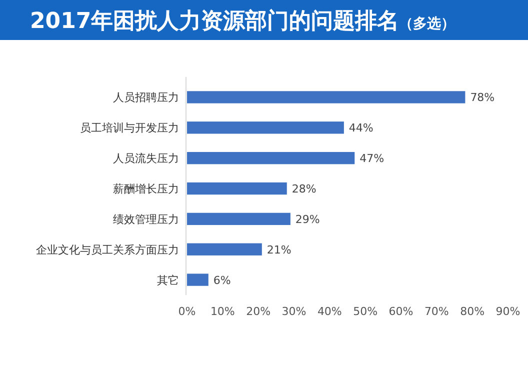 Image resolution: width=528 pixels, height=369 pixels. What do you see at coordinates (304, 189) in the screenshot?
I see `data-label: 28%` at bounding box center [304, 189].